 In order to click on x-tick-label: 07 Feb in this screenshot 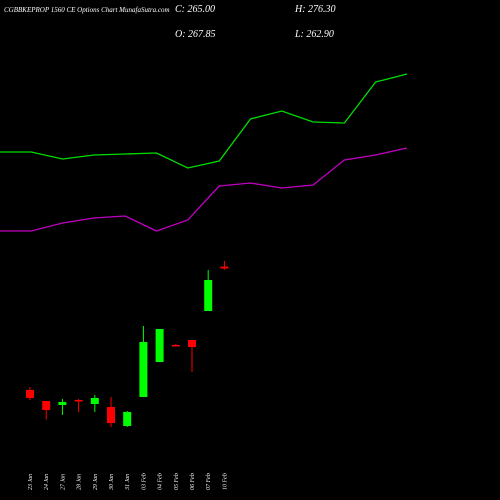, I will do `click(209, 481)`.